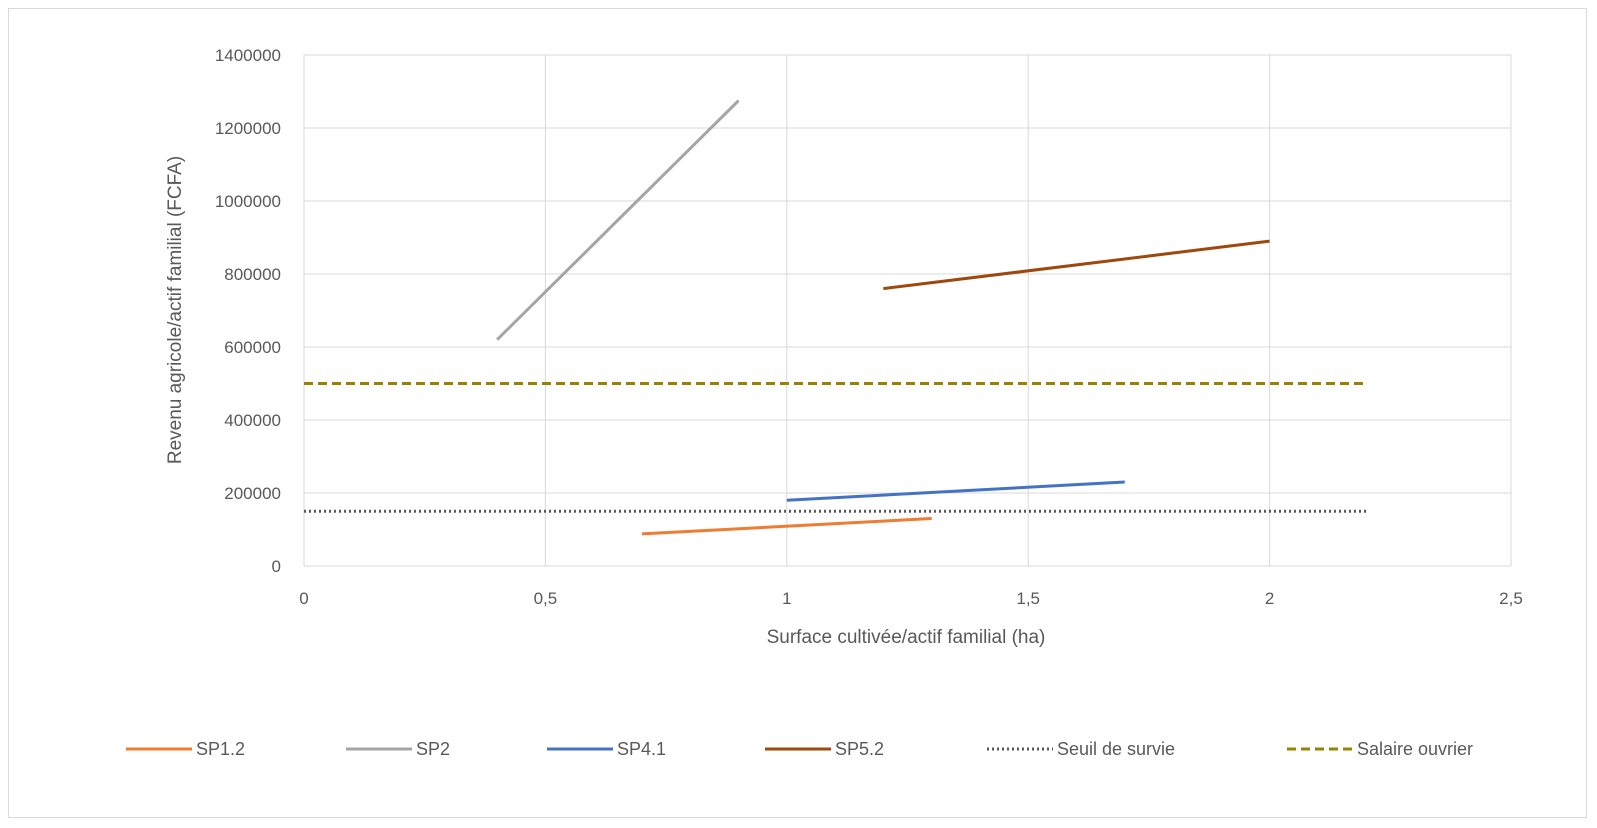 Image resolution: width=1597 pixels, height=828 pixels. What do you see at coordinates (276, 566) in the screenshot?
I see `y-tick-label: 0` at bounding box center [276, 566].